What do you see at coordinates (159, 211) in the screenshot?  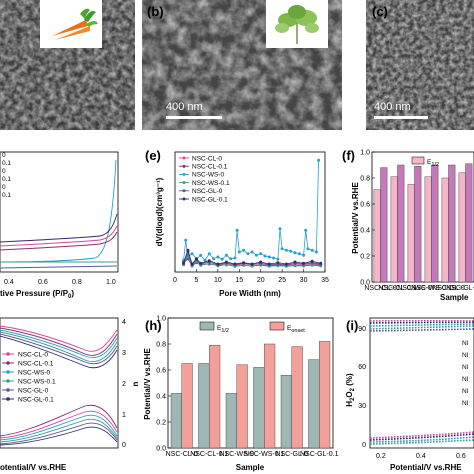 I see `y-axis-label-e: dV(dlogd)(cm³g⁻¹)` at bounding box center [159, 211].